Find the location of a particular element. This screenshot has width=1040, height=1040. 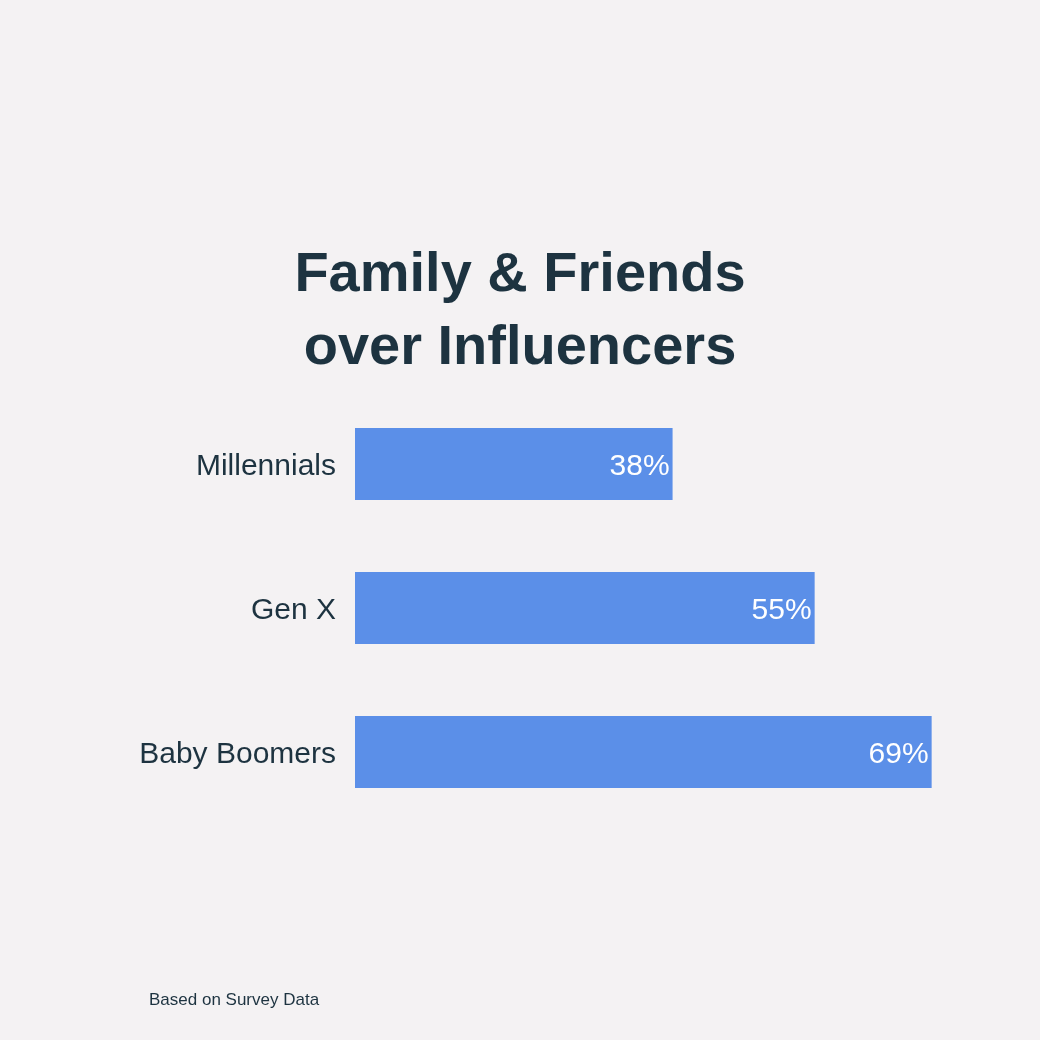

data-label: 69% is located at coordinates (898, 752).